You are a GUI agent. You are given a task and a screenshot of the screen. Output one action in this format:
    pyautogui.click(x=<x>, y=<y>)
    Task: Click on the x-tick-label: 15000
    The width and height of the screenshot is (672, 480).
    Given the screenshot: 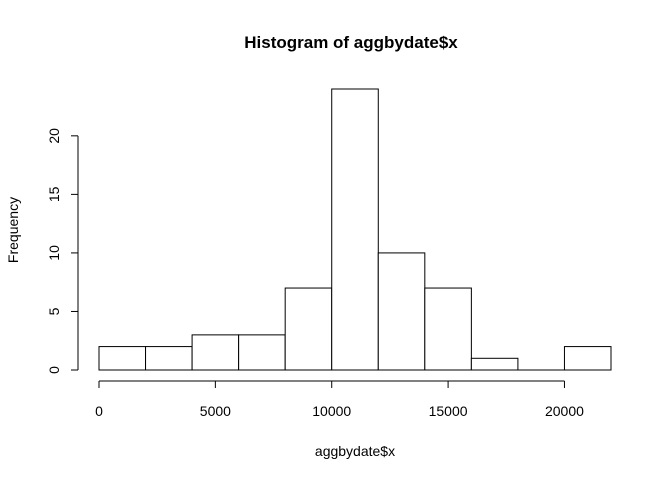 What is the action you would take?
    pyautogui.click(x=448, y=411)
    